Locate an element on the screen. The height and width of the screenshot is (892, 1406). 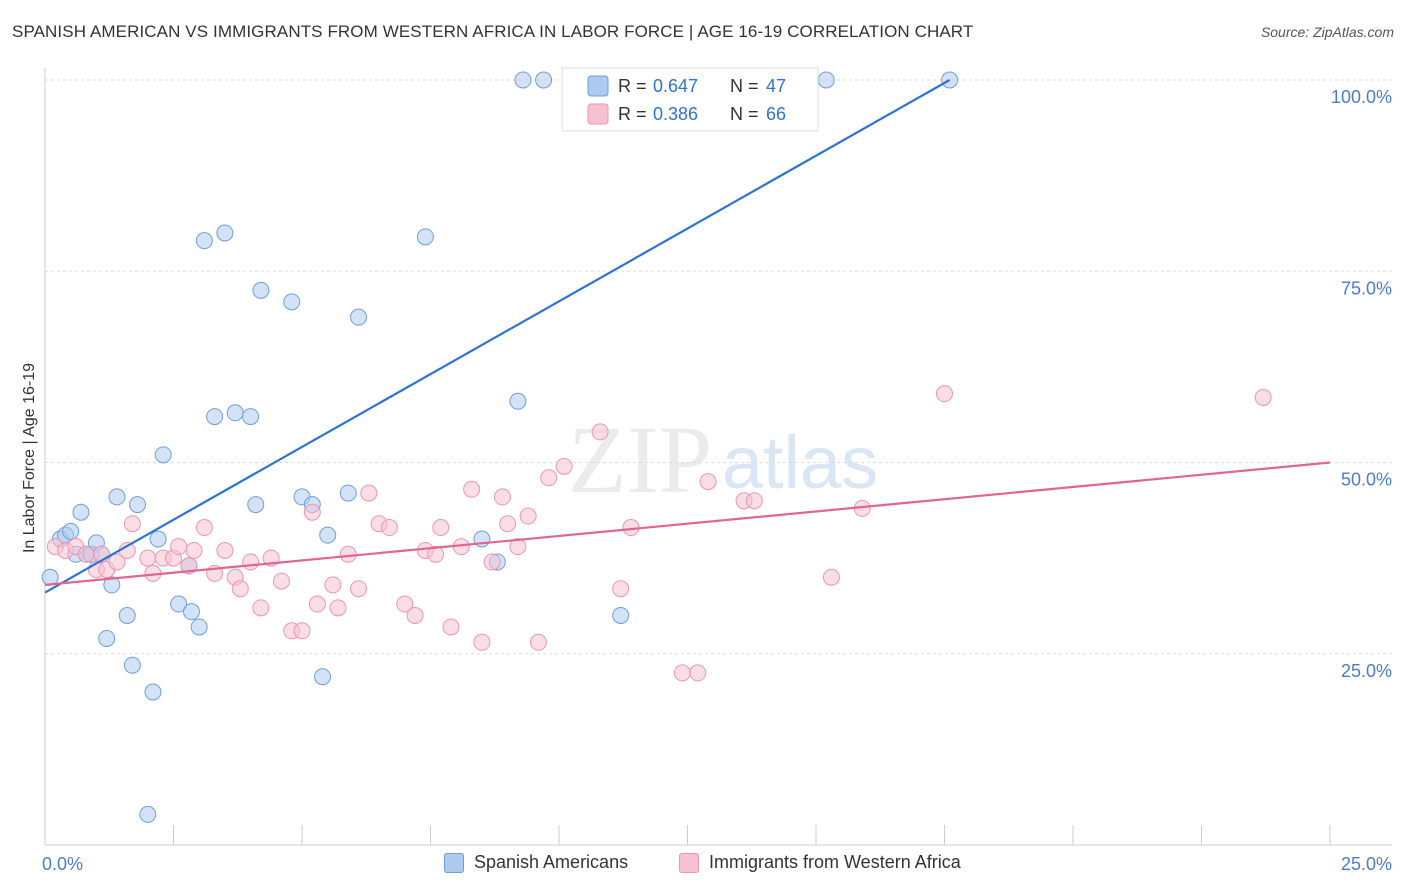
legend-swatch-spanish is located at coordinates (598, 86).